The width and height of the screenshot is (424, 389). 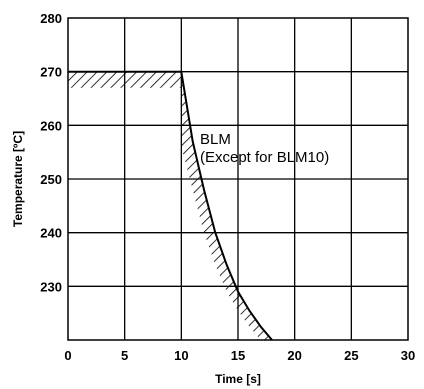 I want to click on x-tick-label: 5, so click(x=124, y=355).